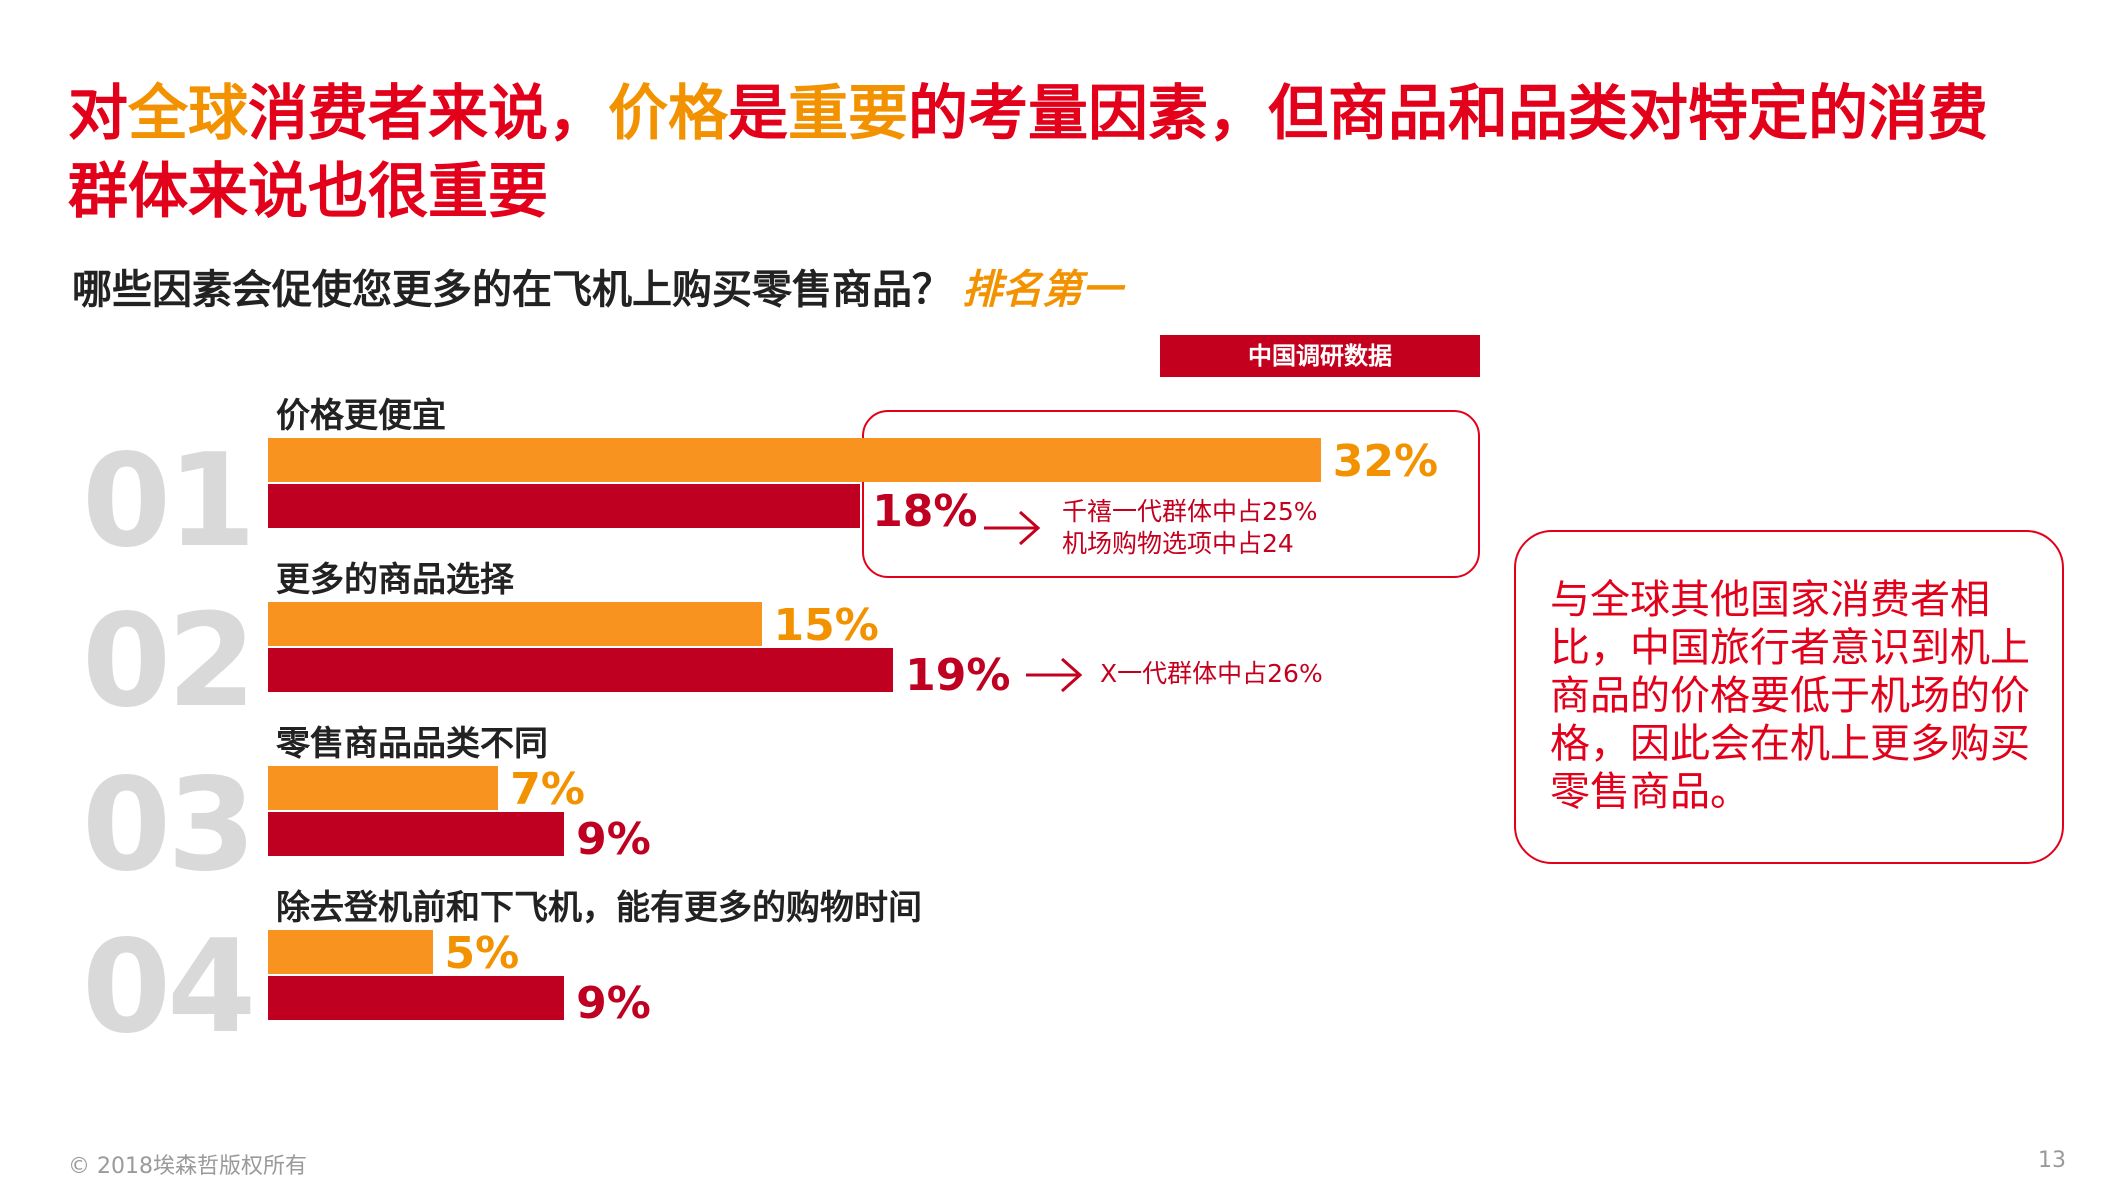 The height and width of the screenshot is (1193, 2120). What do you see at coordinates (512, 290) in the screenshot?
I see `question-text: 哪些因素会促使您更多的在飞机上购买零售商品？` at bounding box center [512, 290].